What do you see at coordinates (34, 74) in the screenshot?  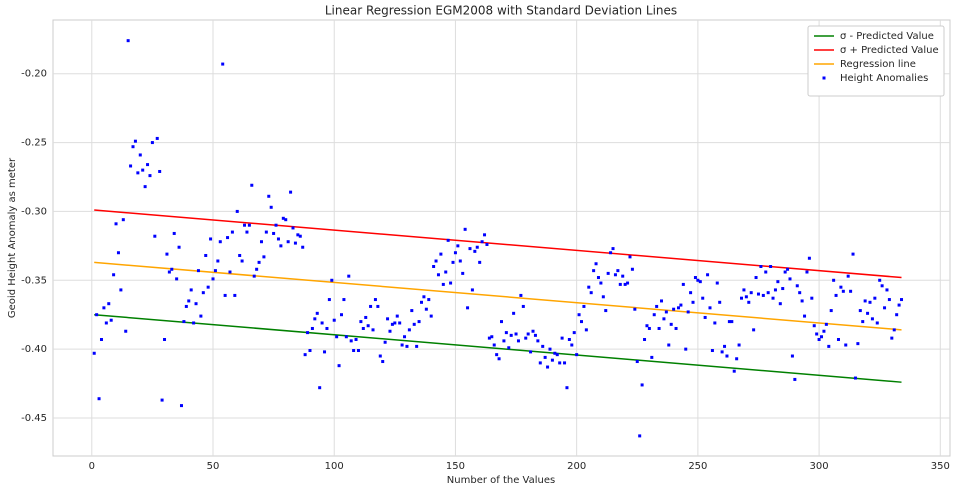 I see `y-tick-label: -0.20` at bounding box center [34, 74].